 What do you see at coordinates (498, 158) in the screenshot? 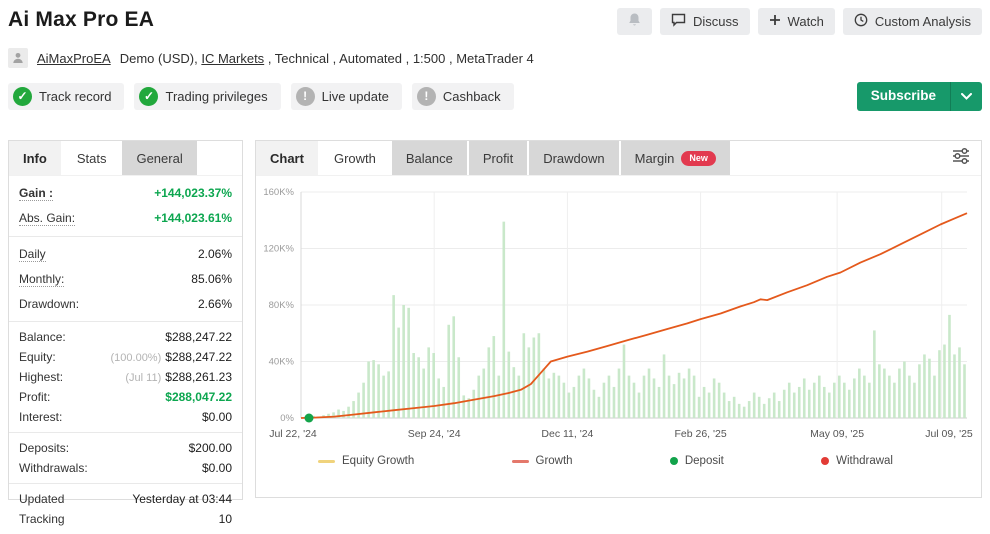
I see `tab-profit: Profit` at bounding box center [498, 158].